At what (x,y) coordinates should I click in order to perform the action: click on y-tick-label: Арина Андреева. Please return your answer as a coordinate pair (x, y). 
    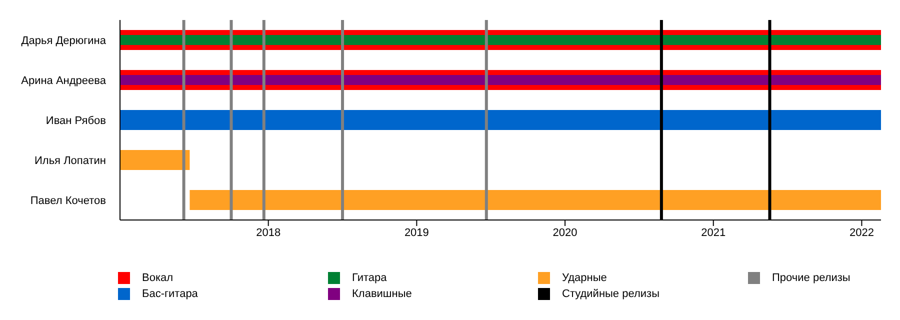
    Looking at the image, I should click on (64, 80).